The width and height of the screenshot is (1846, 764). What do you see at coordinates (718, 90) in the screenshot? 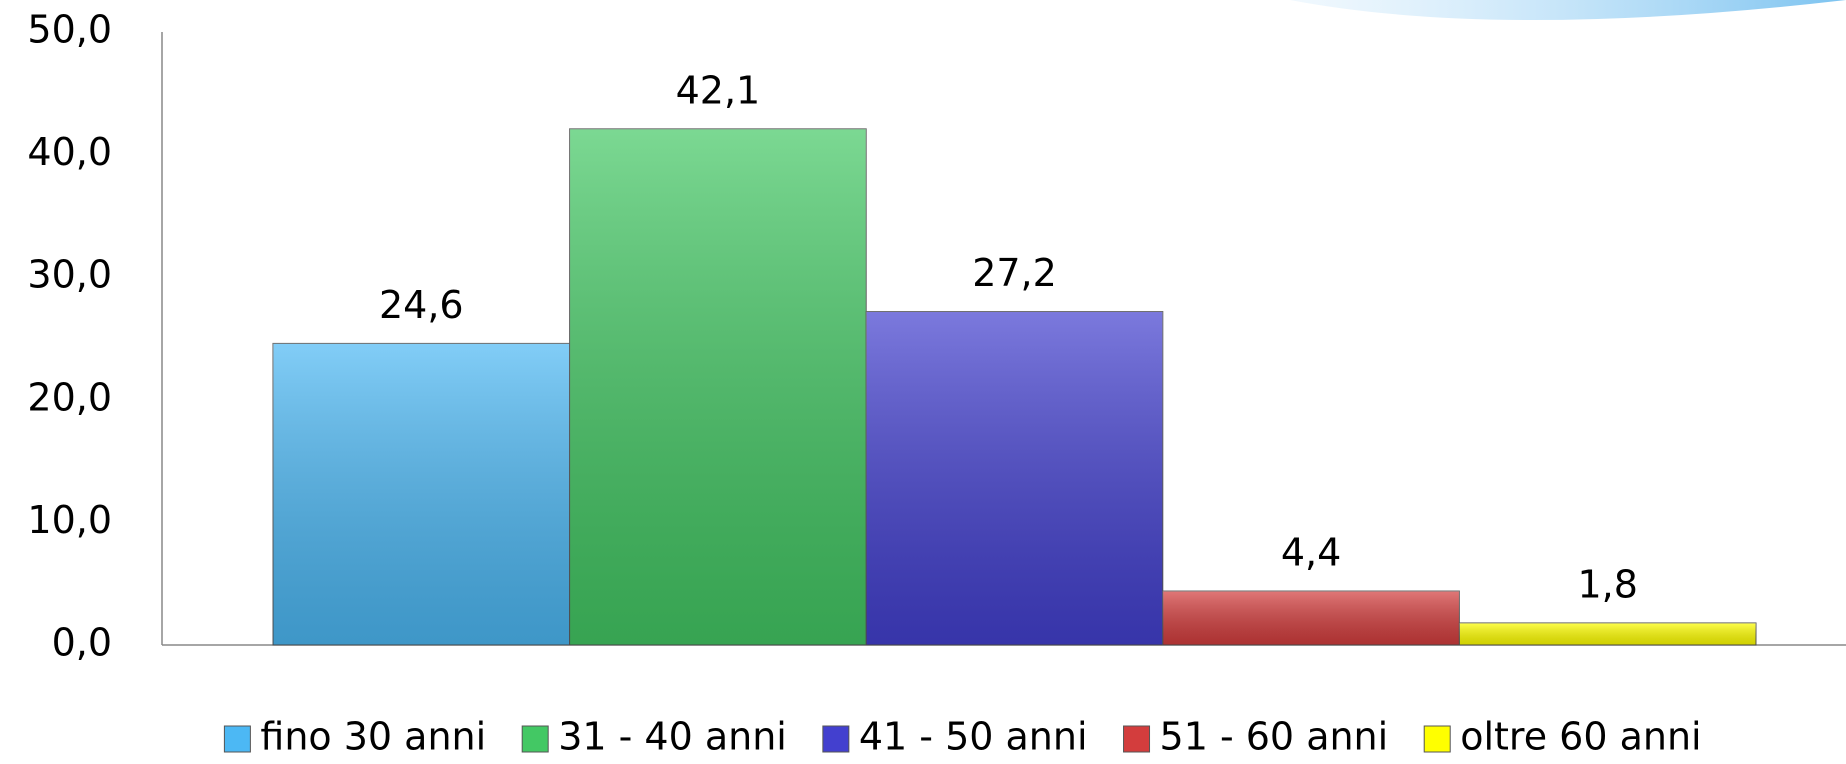
I see `data-label: 42,1` at bounding box center [718, 90].